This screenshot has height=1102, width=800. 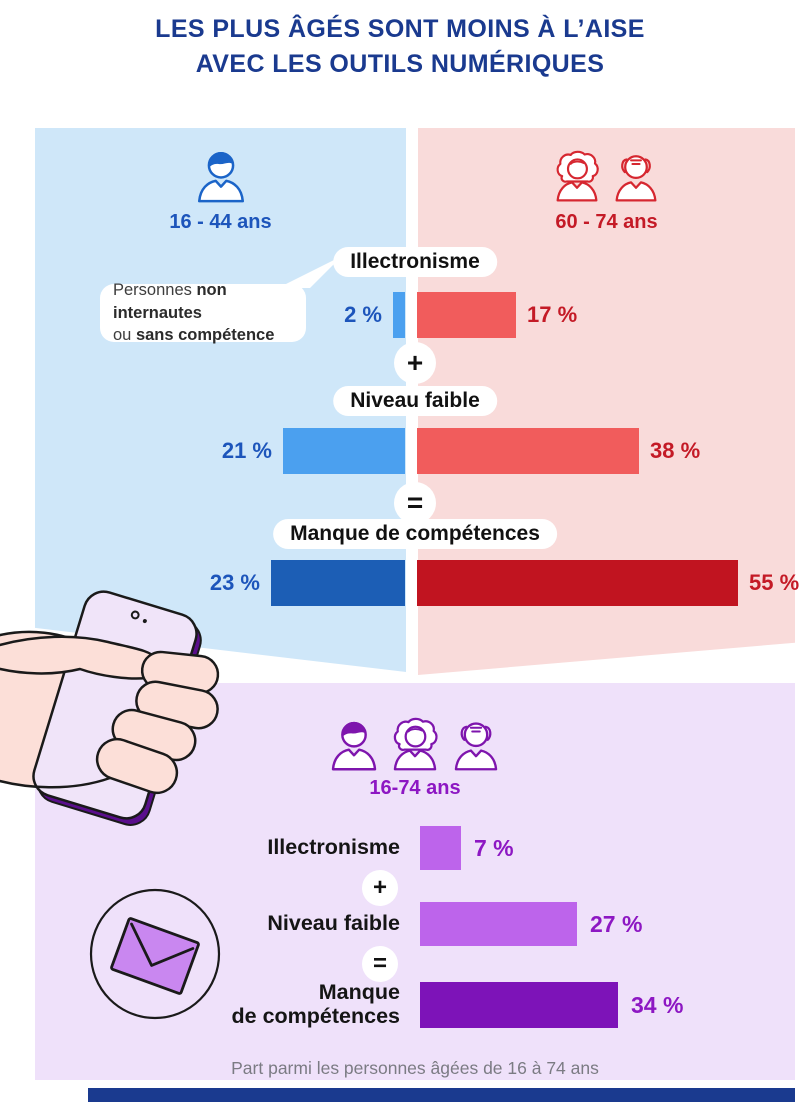 What do you see at coordinates (155, 954) in the screenshot?
I see `envelope-icon` at bounding box center [155, 954].